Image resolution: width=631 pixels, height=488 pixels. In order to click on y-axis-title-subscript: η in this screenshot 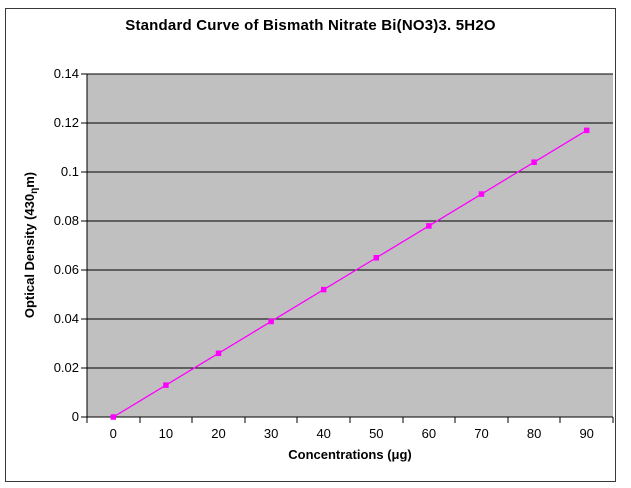, I will do `click(34, 190)`.